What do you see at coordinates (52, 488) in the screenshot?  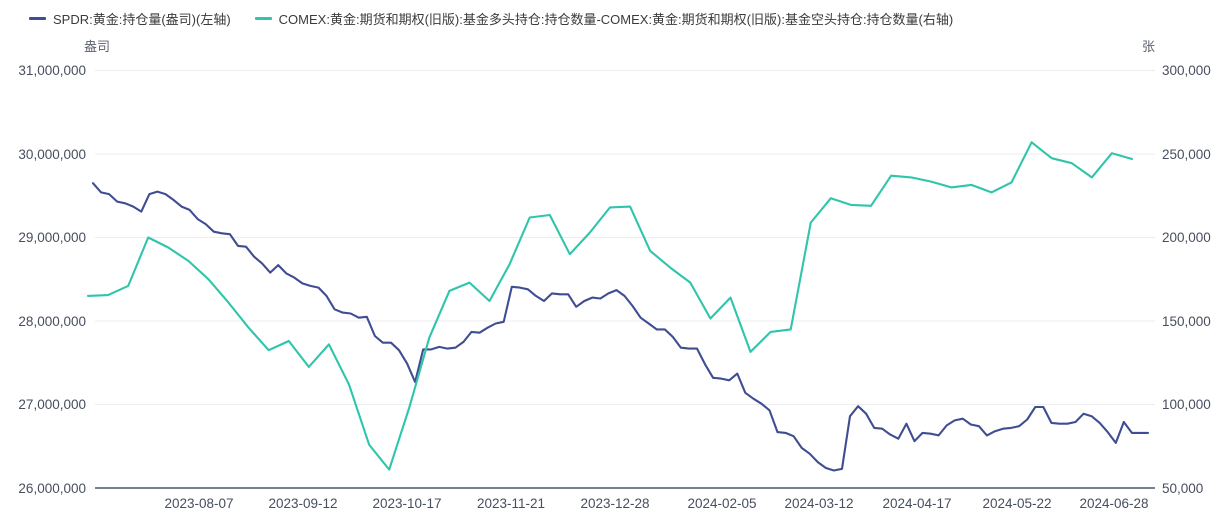 I see `left-axis-tick-label: 26,000,000` at bounding box center [52, 488].